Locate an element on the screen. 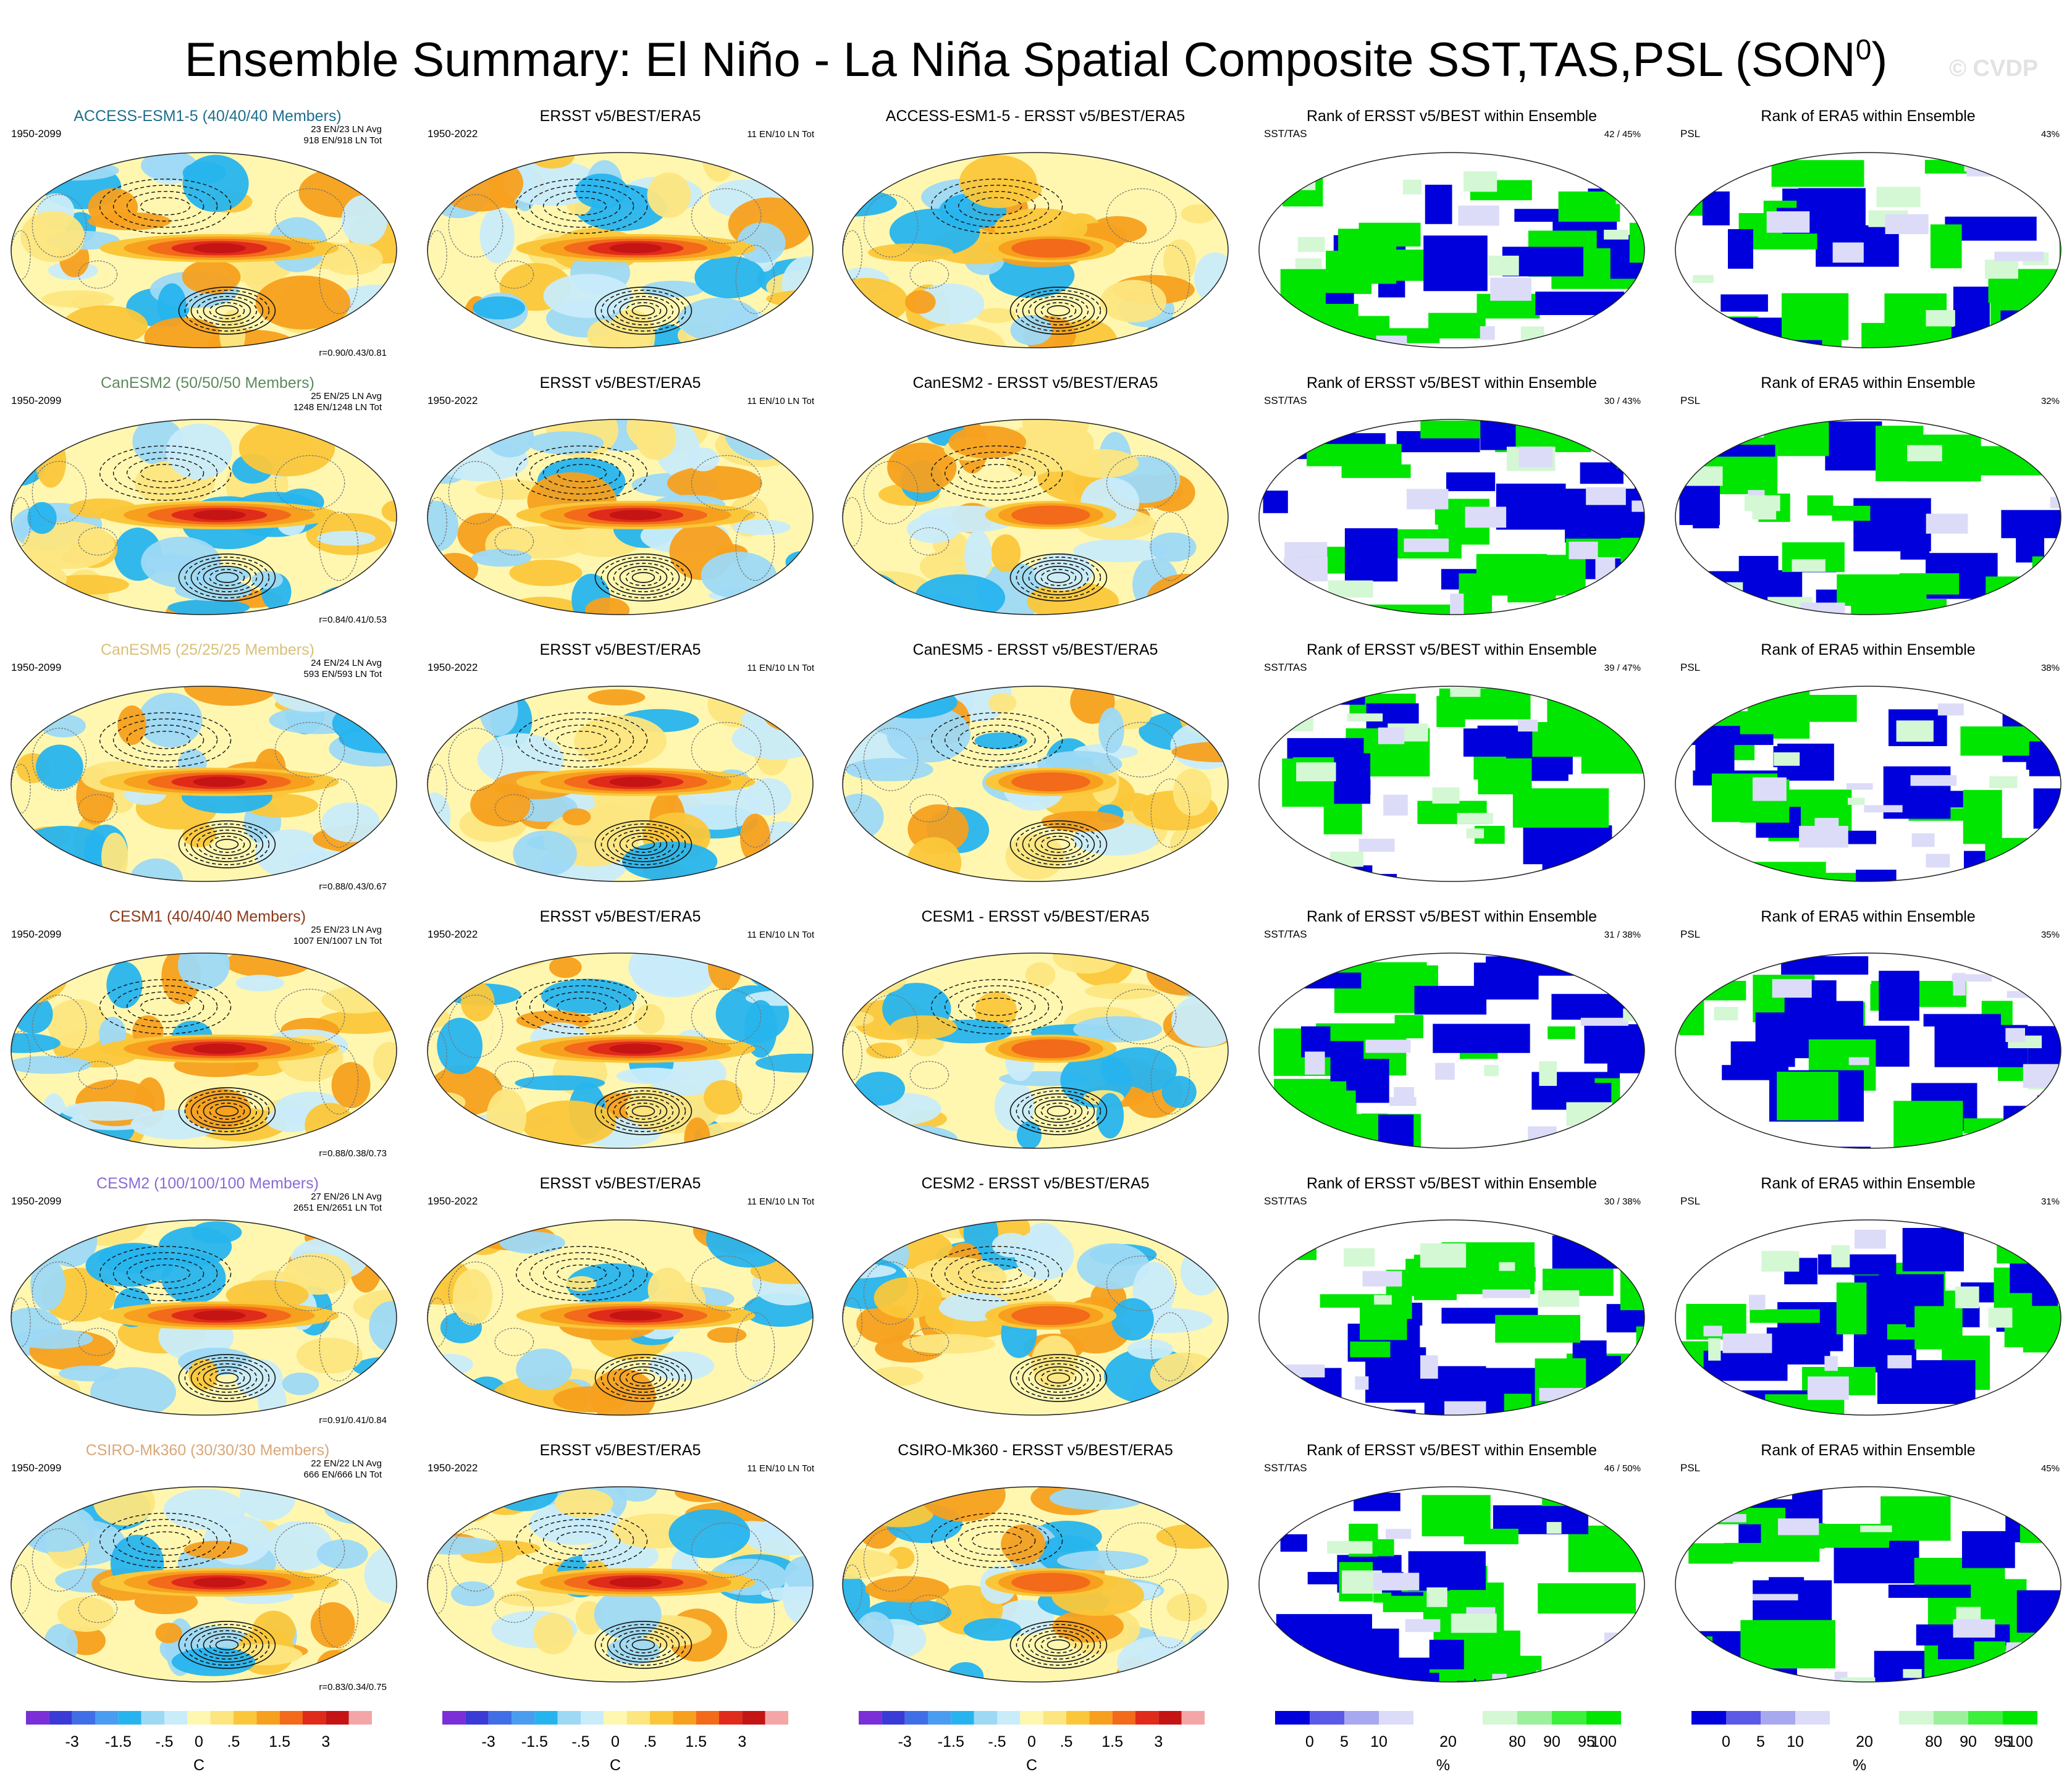 This screenshot has width=2072, height=1782. obs-event-counts: 11 EN/10 LN Tot is located at coordinates (781, 1468).